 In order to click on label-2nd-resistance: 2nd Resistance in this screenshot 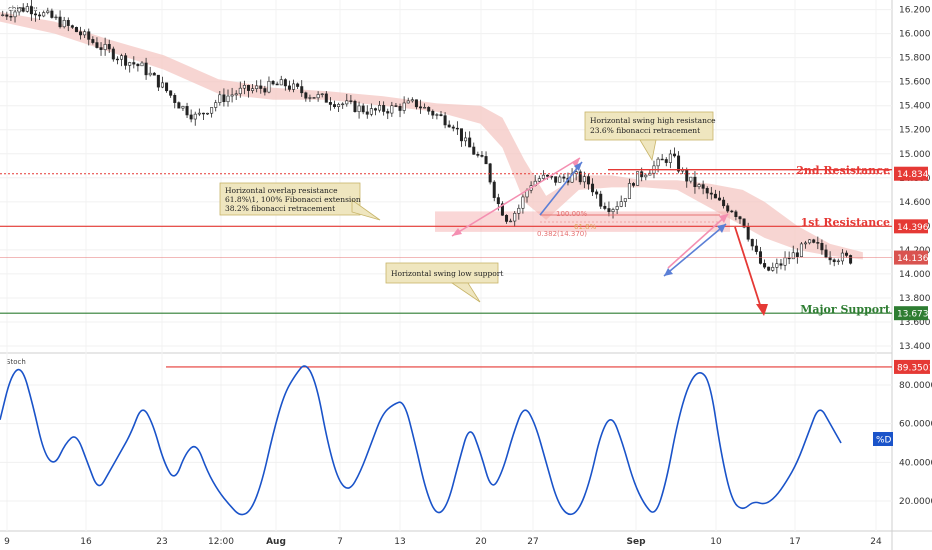, I will do `click(843, 170)`.